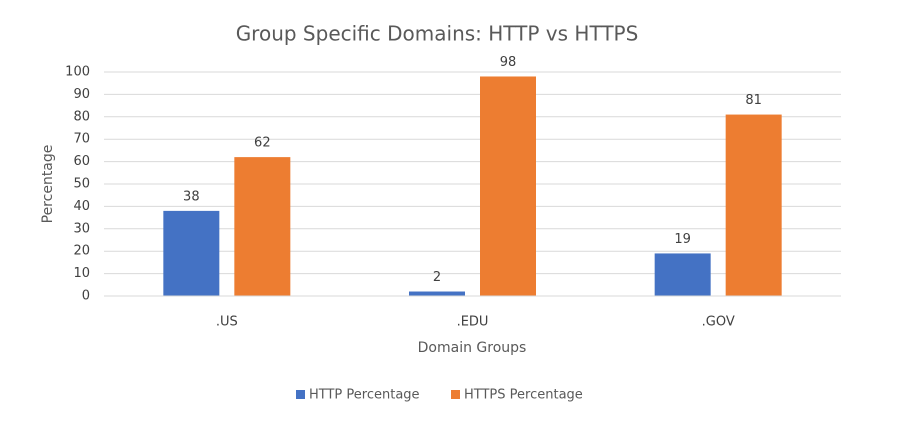 Image resolution: width=921 pixels, height=436 pixels. What do you see at coordinates (81, 139) in the screenshot?
I see `y-tick-label: 70` at bounding box center [81, 139].